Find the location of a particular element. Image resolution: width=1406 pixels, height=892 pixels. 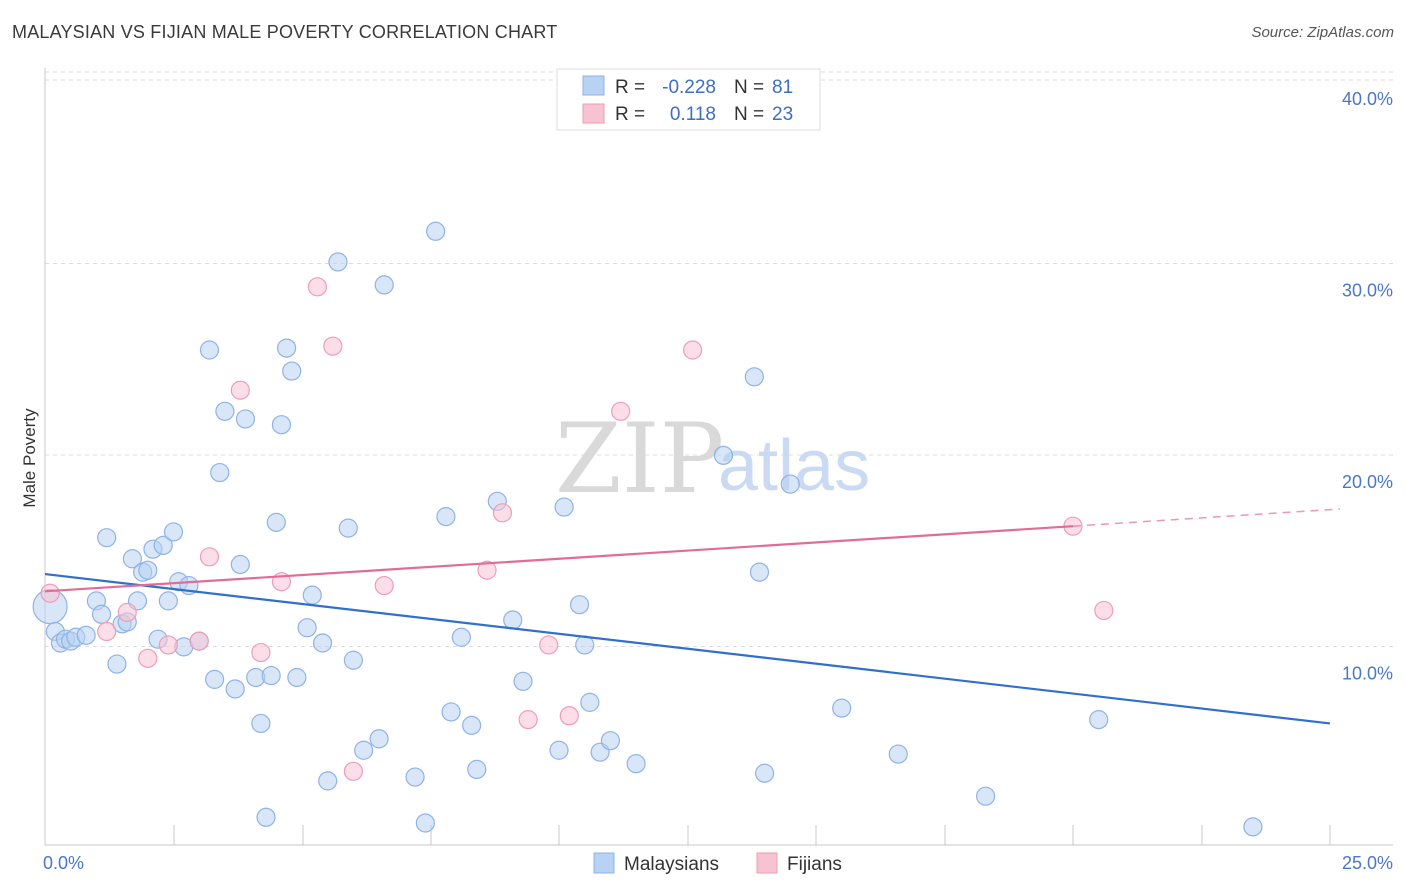

x-tick-label-min: 0.0% is located at coordinates (63, 863).